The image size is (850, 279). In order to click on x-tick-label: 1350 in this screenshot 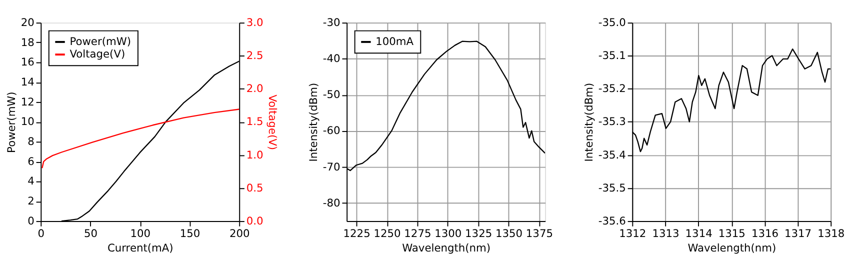, I will do `click(509, 233)`.